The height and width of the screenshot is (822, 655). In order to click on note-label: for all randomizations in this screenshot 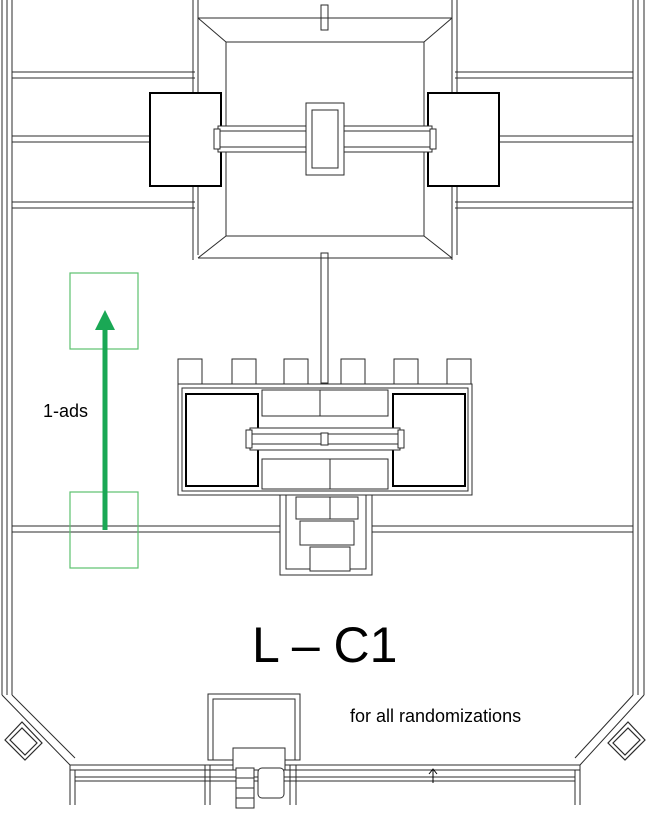, I will do `click(435, 716)`.